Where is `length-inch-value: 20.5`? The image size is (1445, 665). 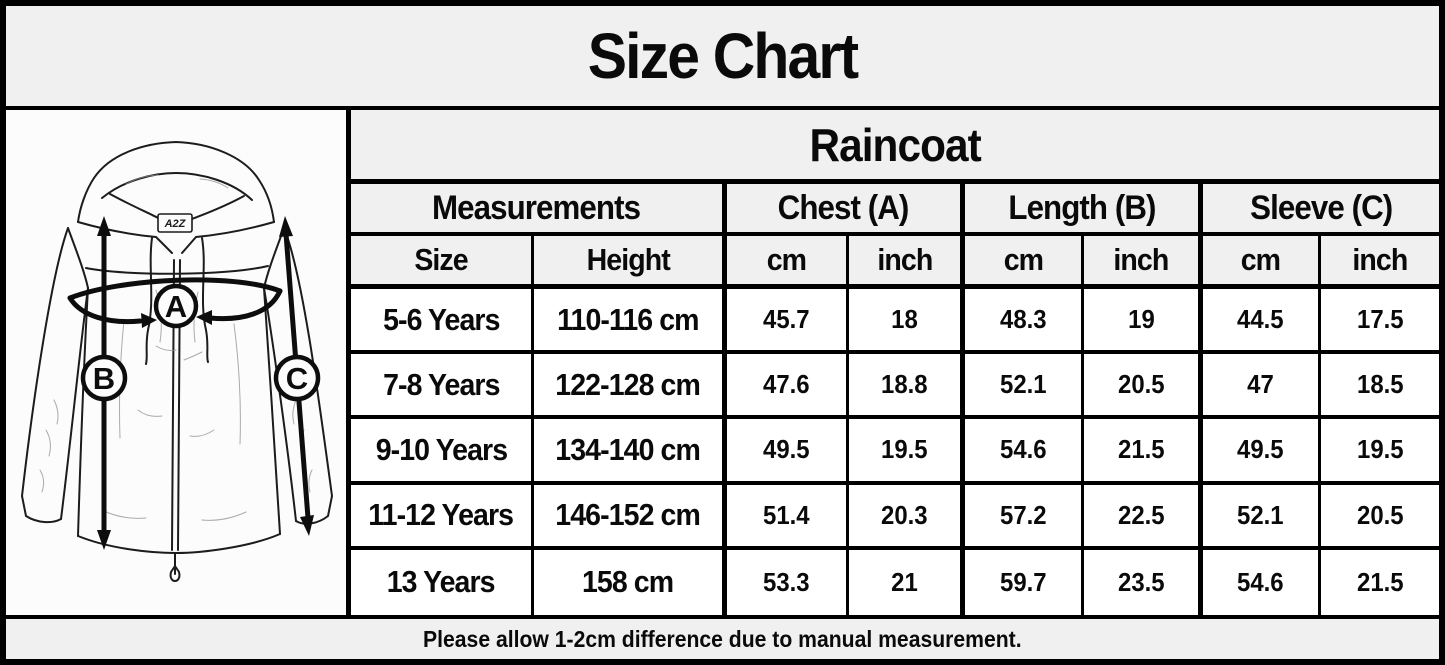
length-inch-value: 20.5 is located at coordinates (1143, 387).